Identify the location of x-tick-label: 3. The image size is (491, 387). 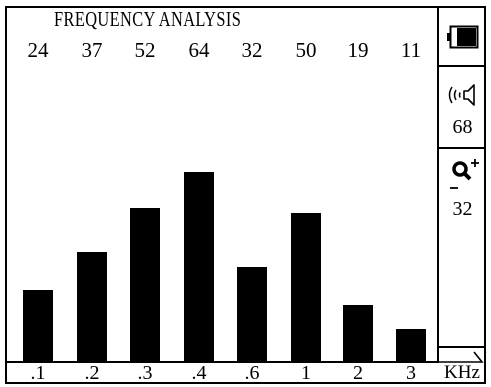
(411, 373).